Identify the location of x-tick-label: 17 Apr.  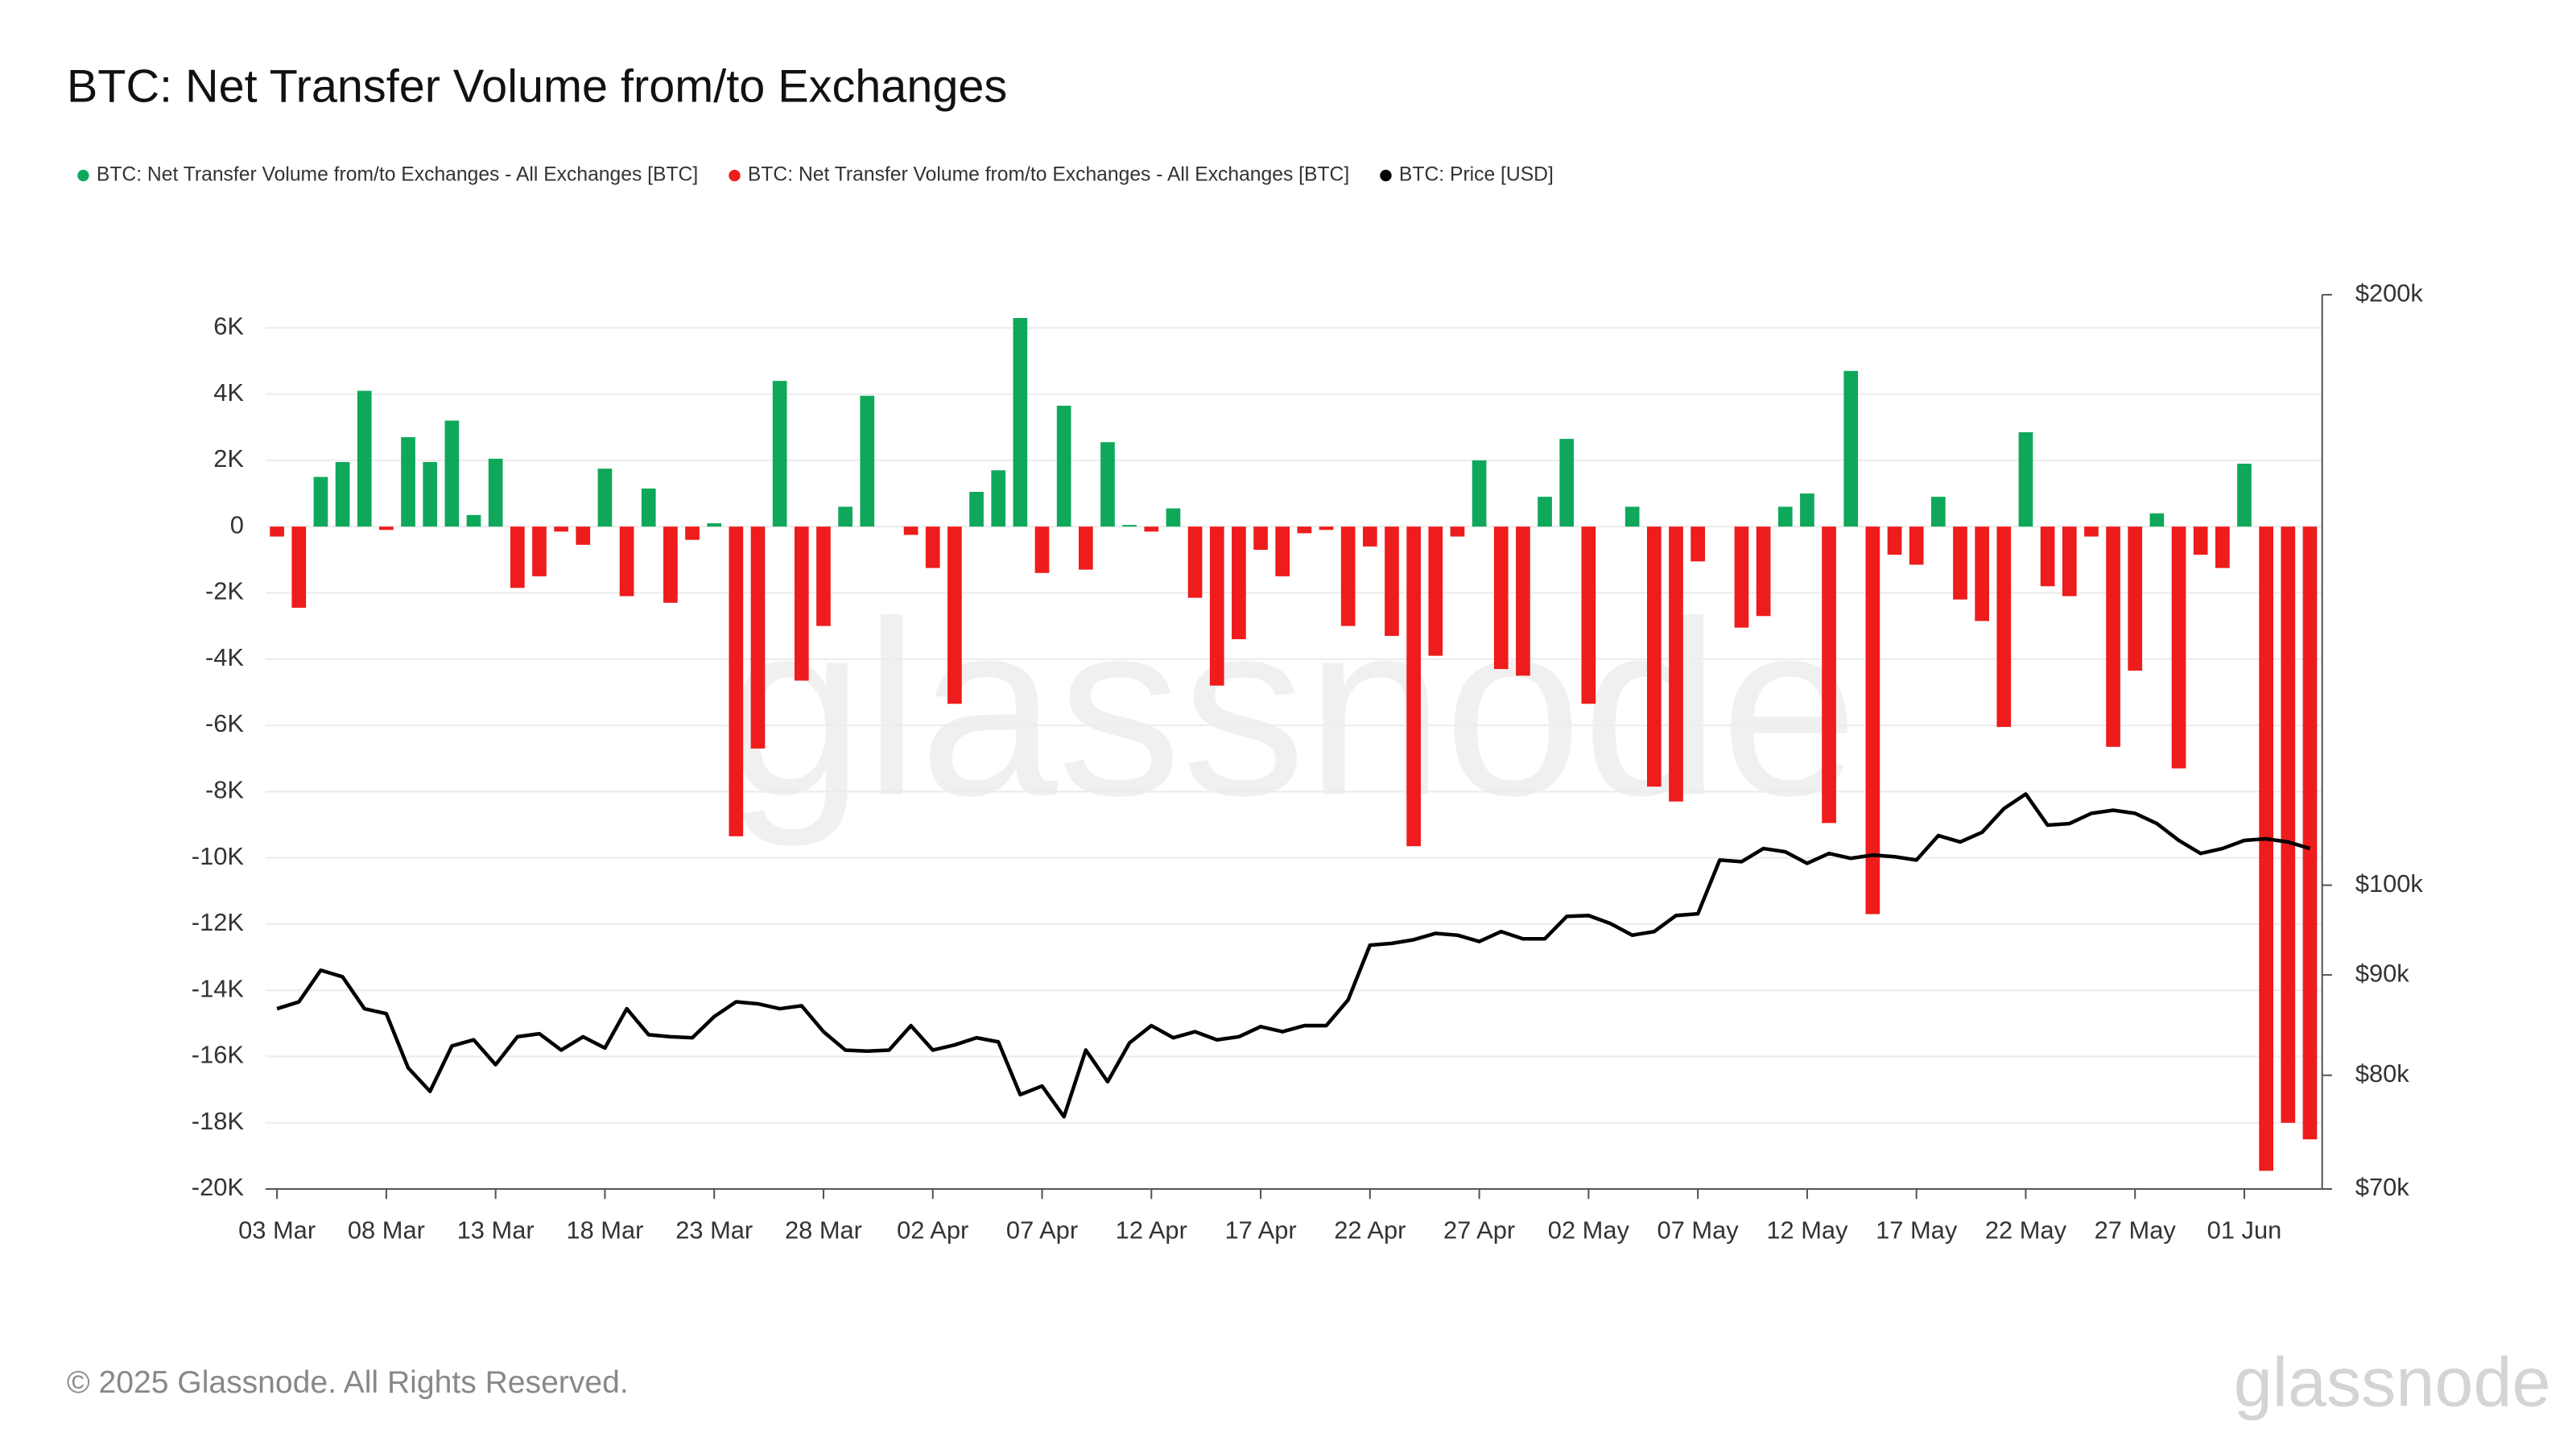
(1260, 1230).